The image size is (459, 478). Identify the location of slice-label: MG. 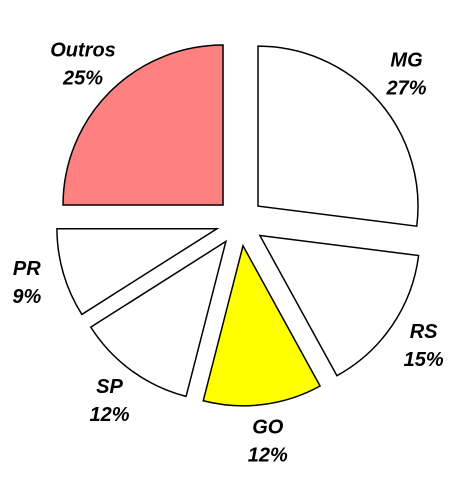
(406, 60).